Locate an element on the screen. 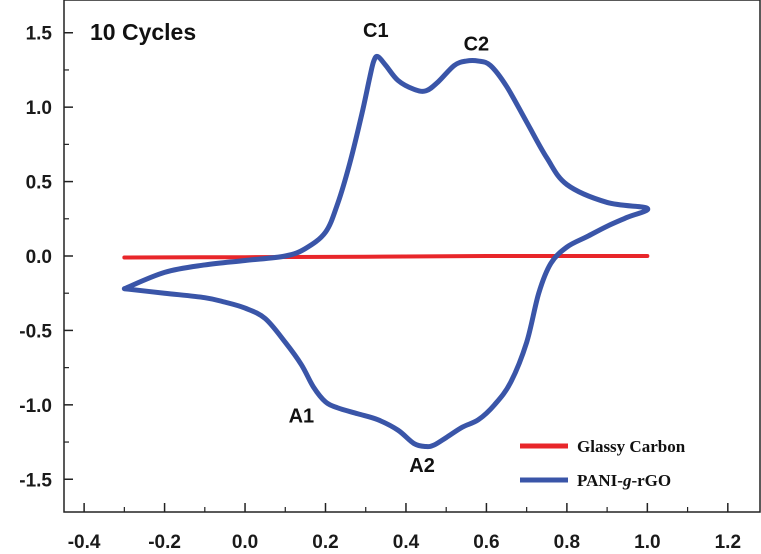 The height and width of the screenshot is (554, 761). legend-label: PANI-g-rGO is located at coordinates (624, 480).